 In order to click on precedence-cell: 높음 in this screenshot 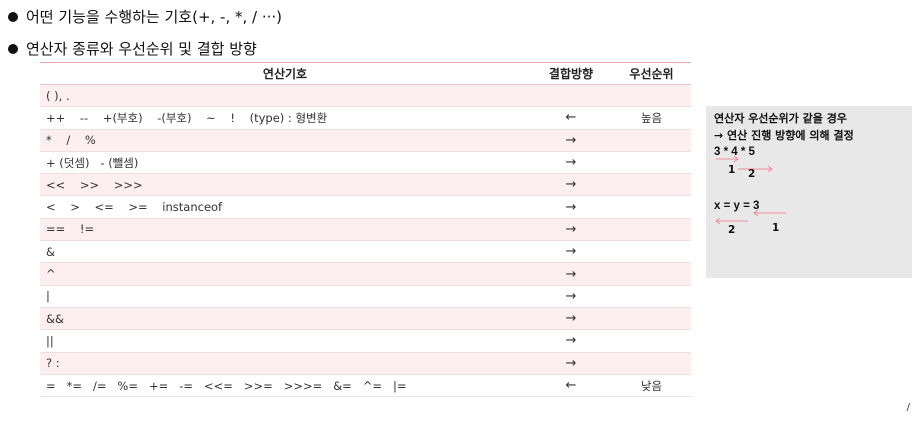, I will do `click(651, 118)`.